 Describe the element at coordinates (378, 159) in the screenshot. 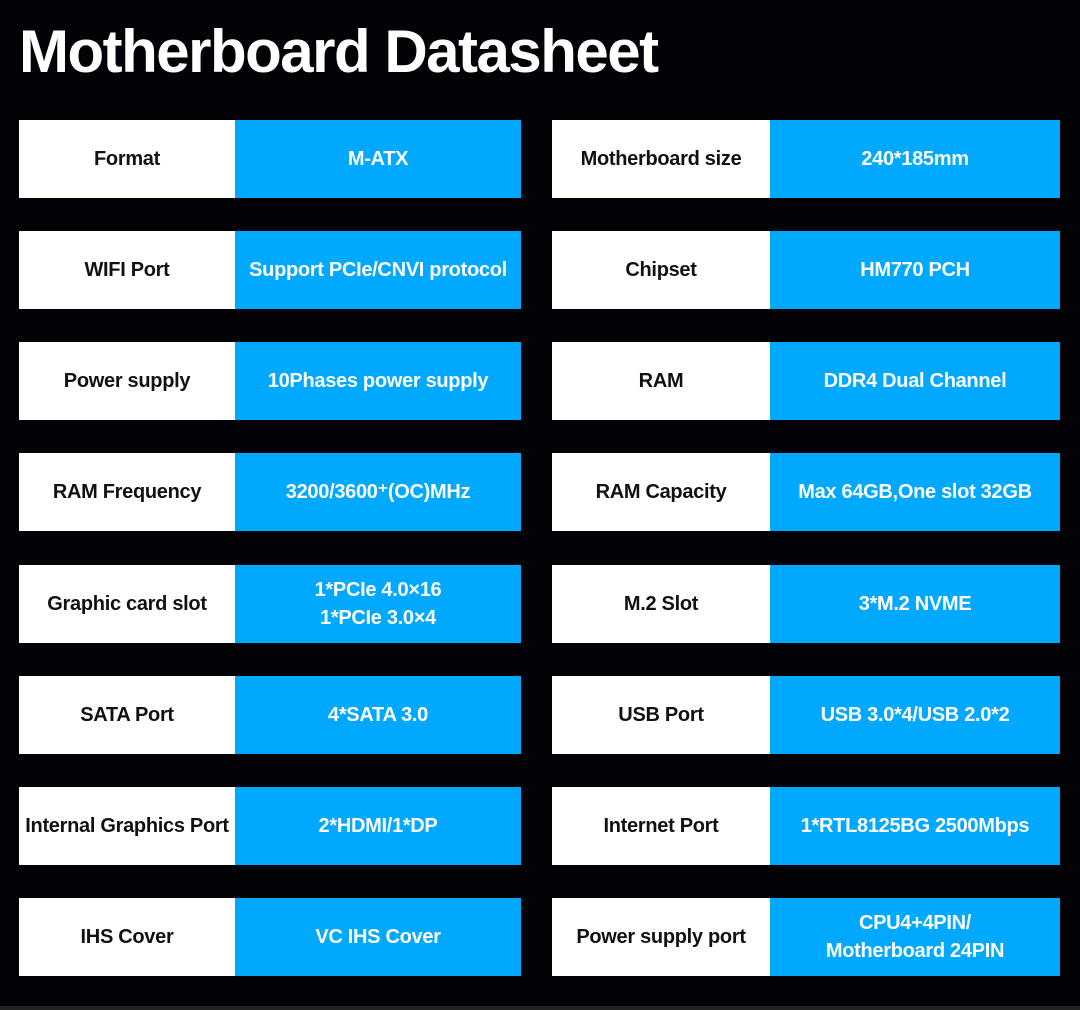

I see `spec-value: M-ATX` at that location.